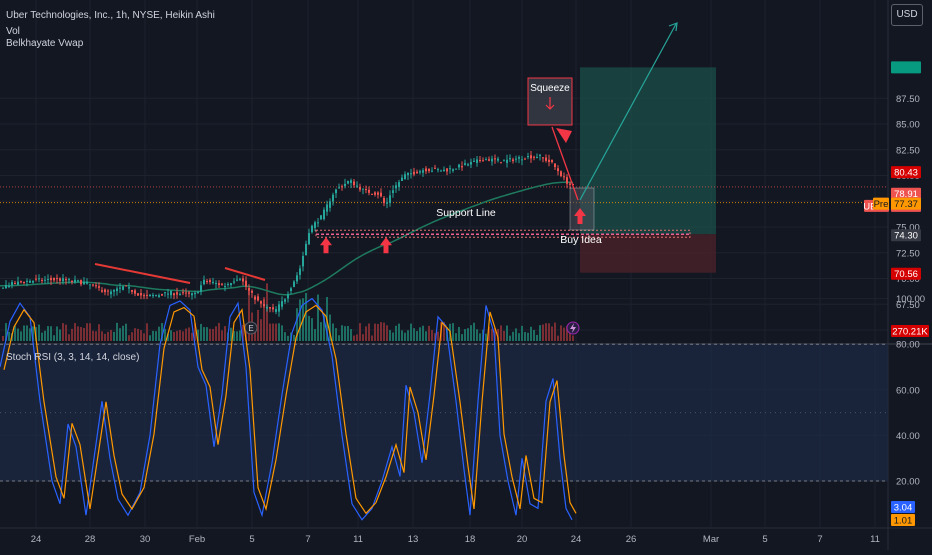 This screenshot has width=932, height=555. I want to click on time-tick-label: Feb, so click(197, 539).